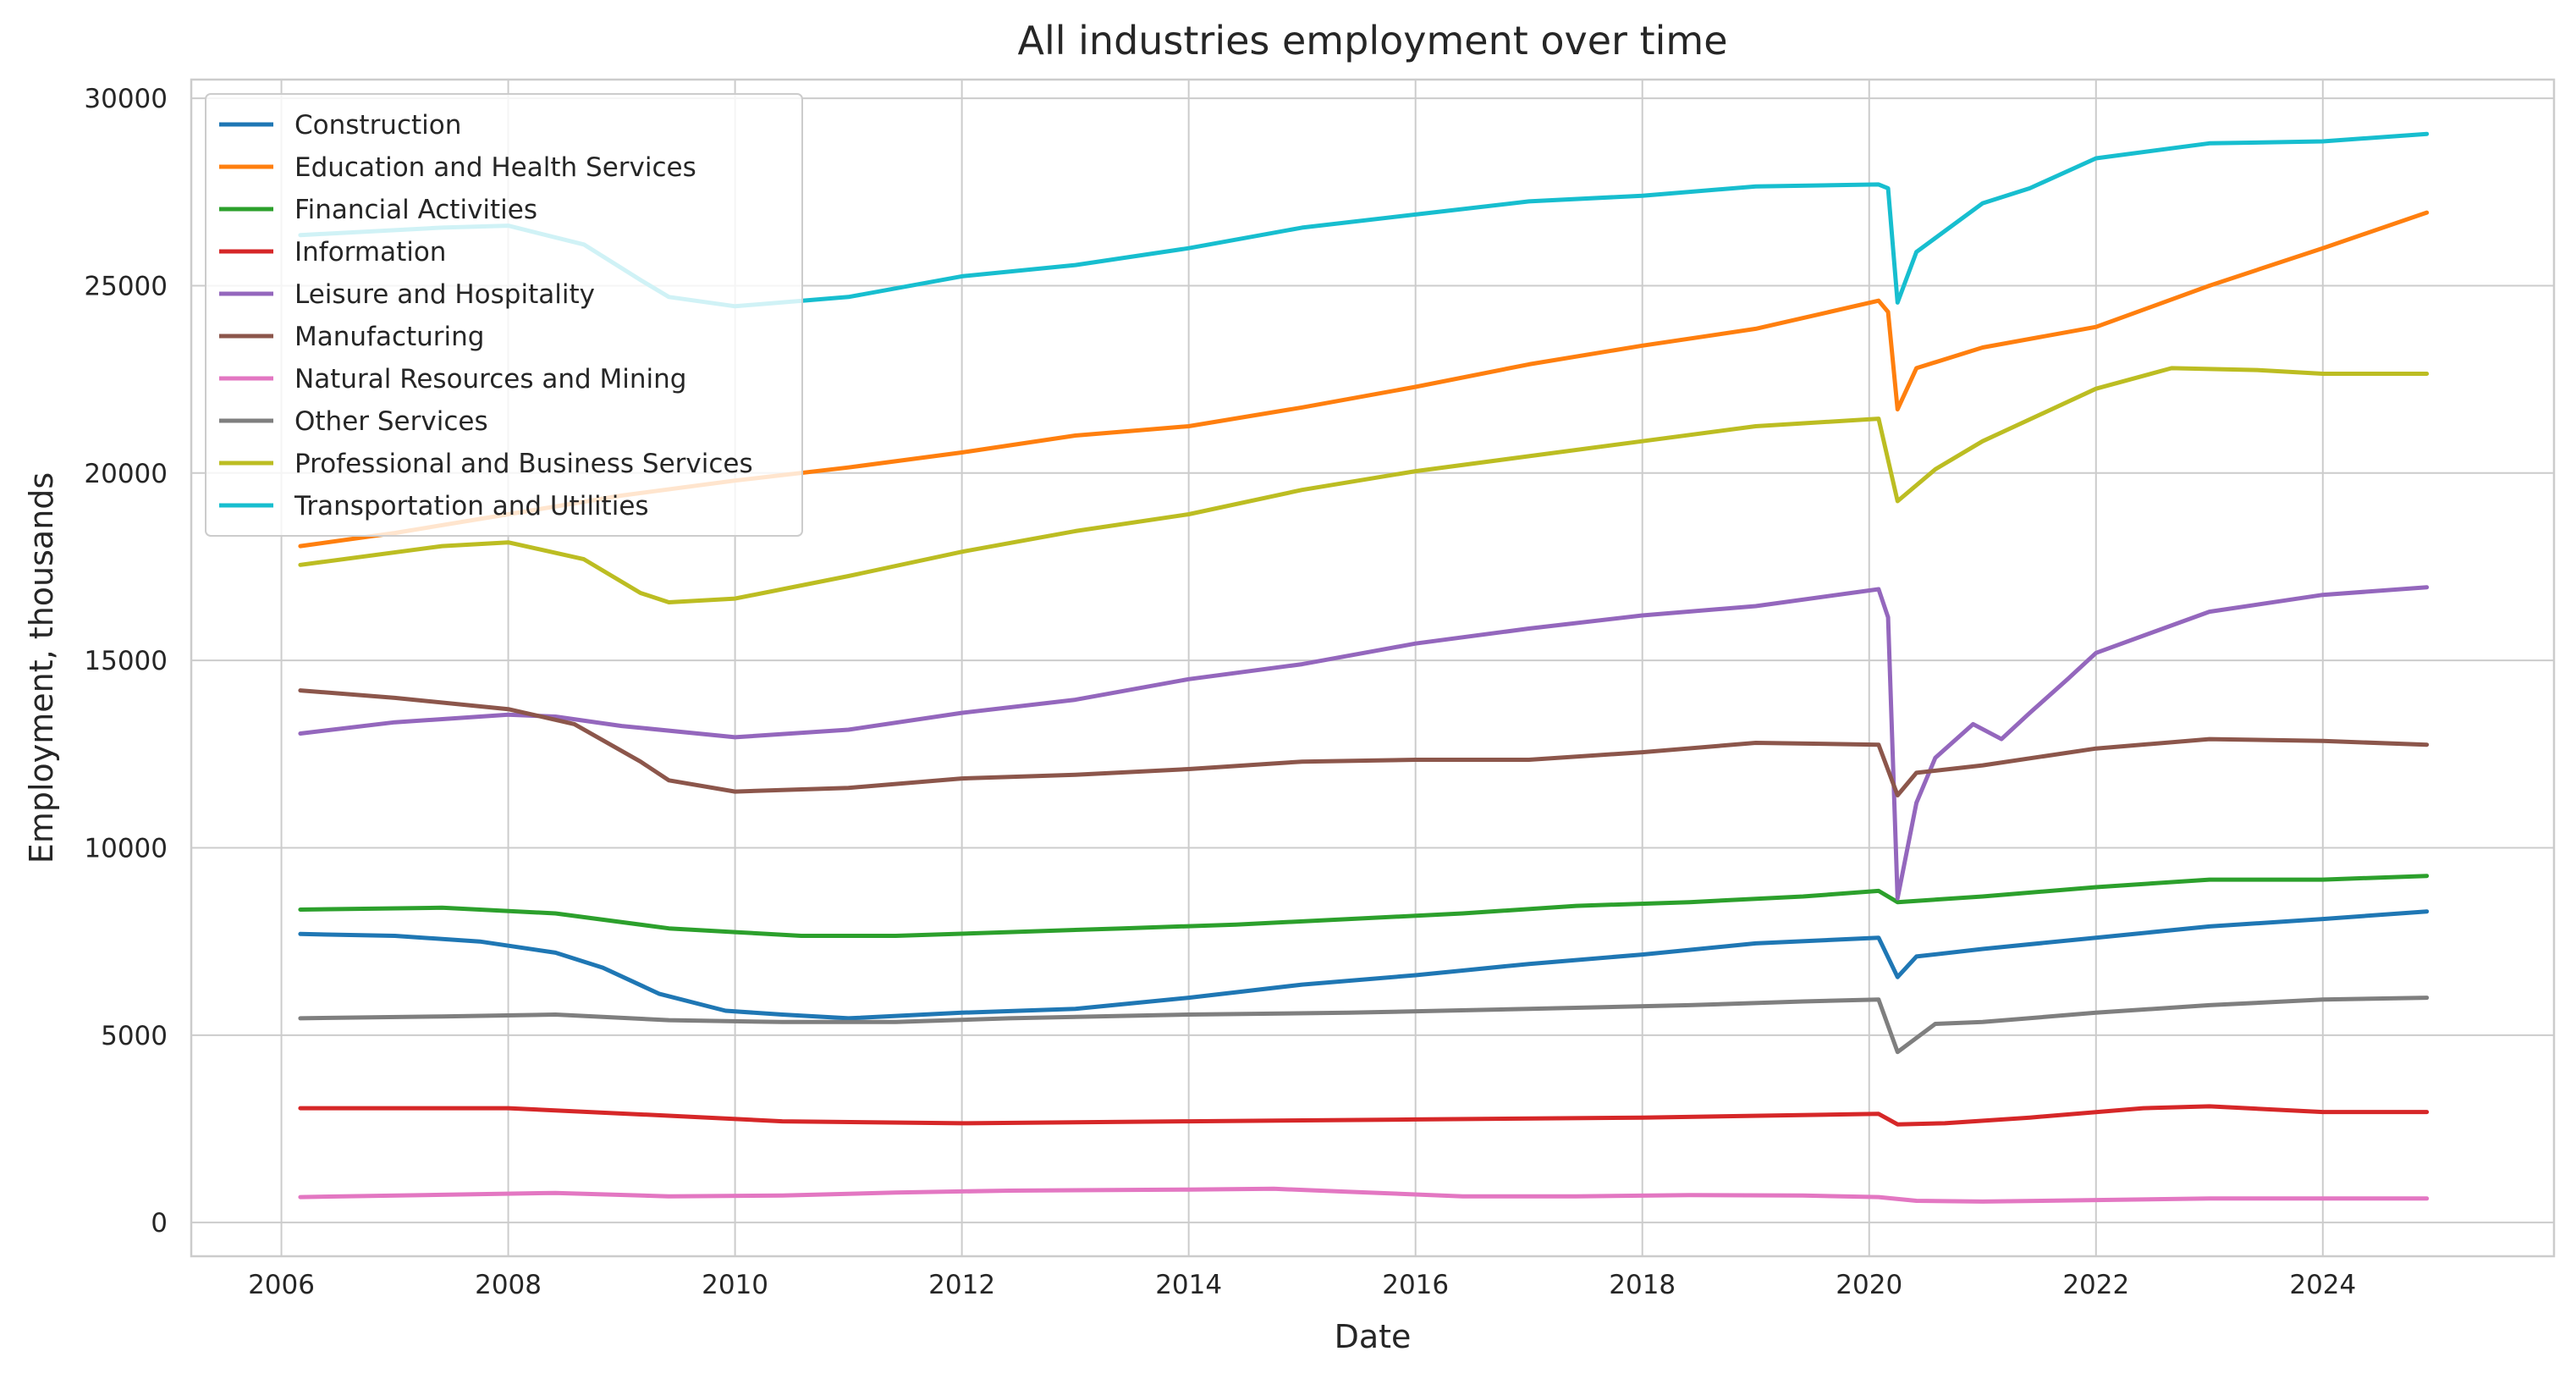 This screenshot has width=2576, height=1379. Describe the element at coordinates (1364, 485) in the screenshot. I see `series-line-professional-and-business-services` at that location.